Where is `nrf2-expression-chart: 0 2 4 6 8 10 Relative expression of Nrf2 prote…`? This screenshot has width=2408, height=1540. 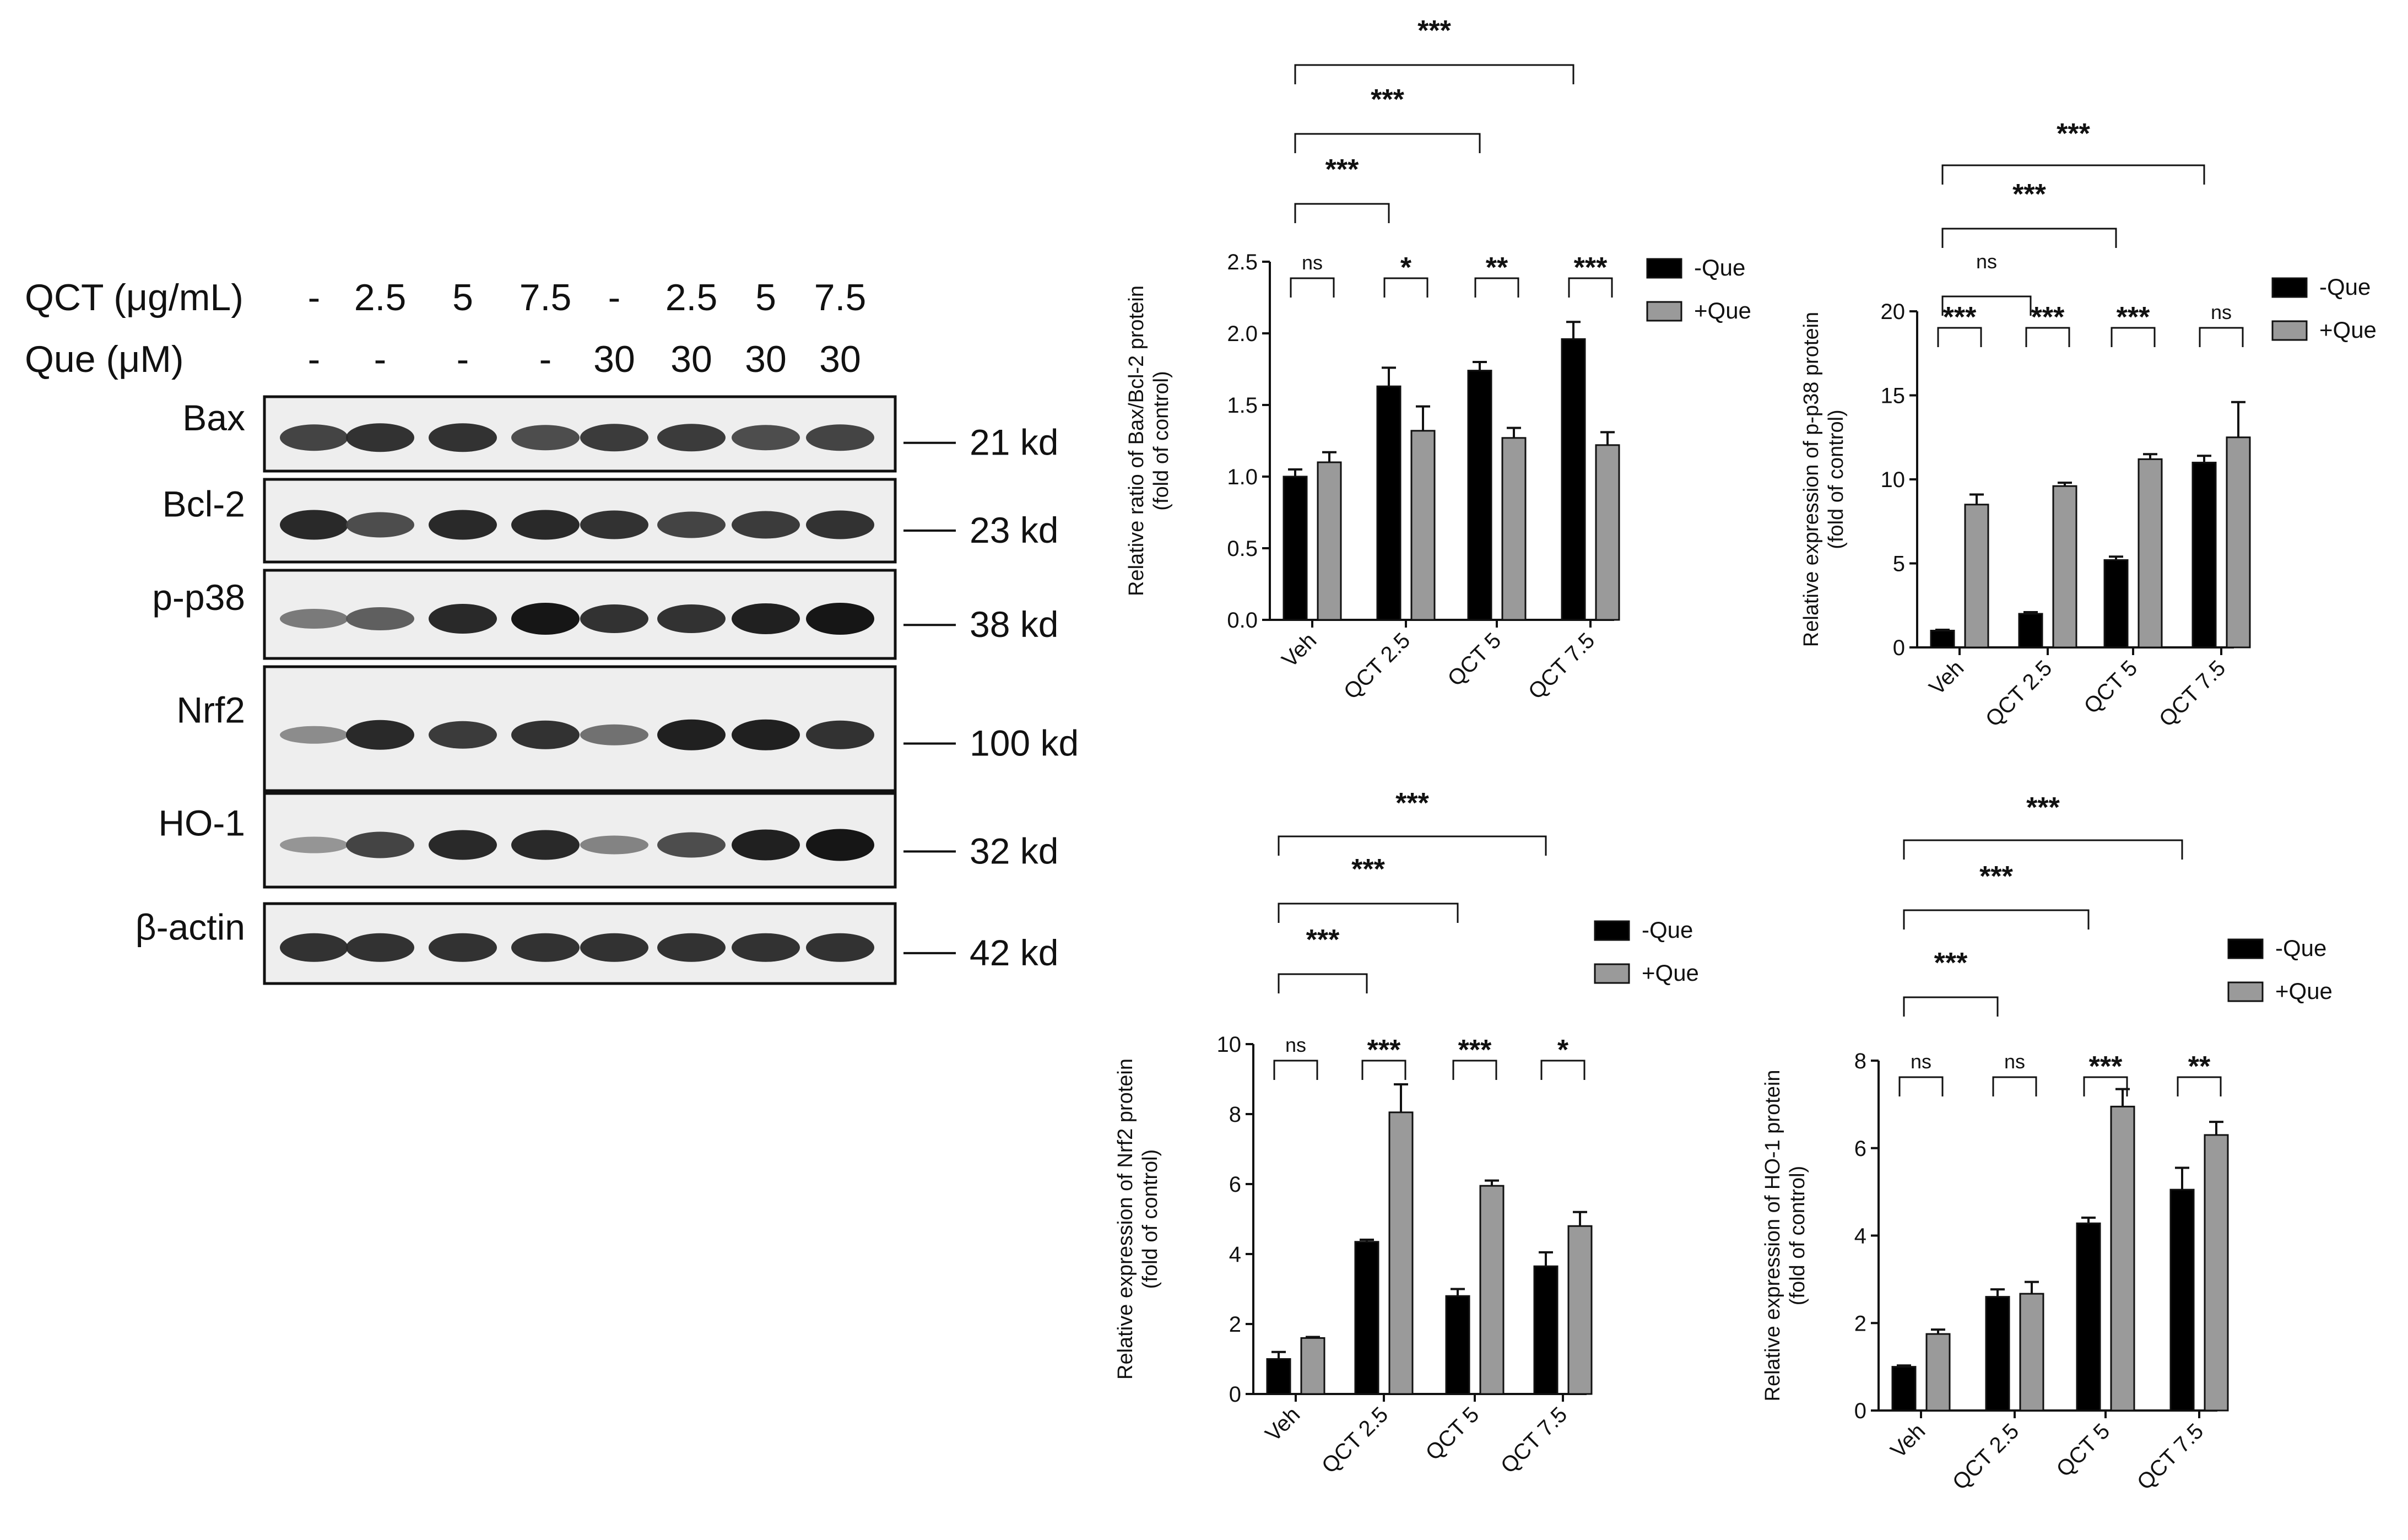 nrf2-expression-chart: 0 2 4 6 8 10 Relative expression of Nrf2 prote… is located at coordinates (1406, 1132).